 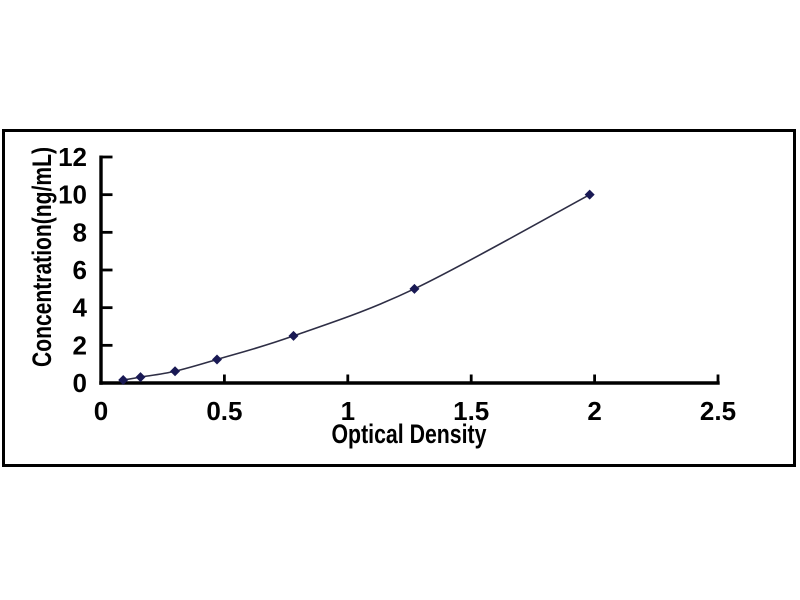 I want to click on y-tick-label: 6, so click(x=80, y=270).